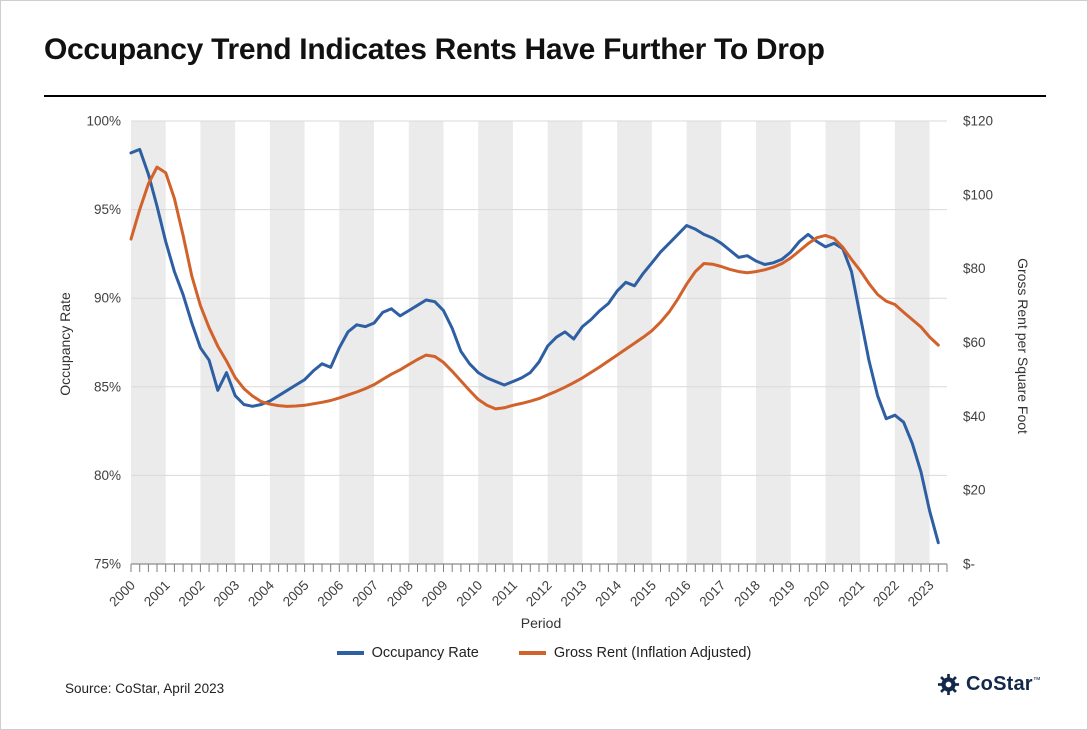 Image resolution: width=1088 pixels, height=730 pixels. Describe the element at coordinates (643, 594) in the screenshot. I see `svg-text: 2015` at that location.